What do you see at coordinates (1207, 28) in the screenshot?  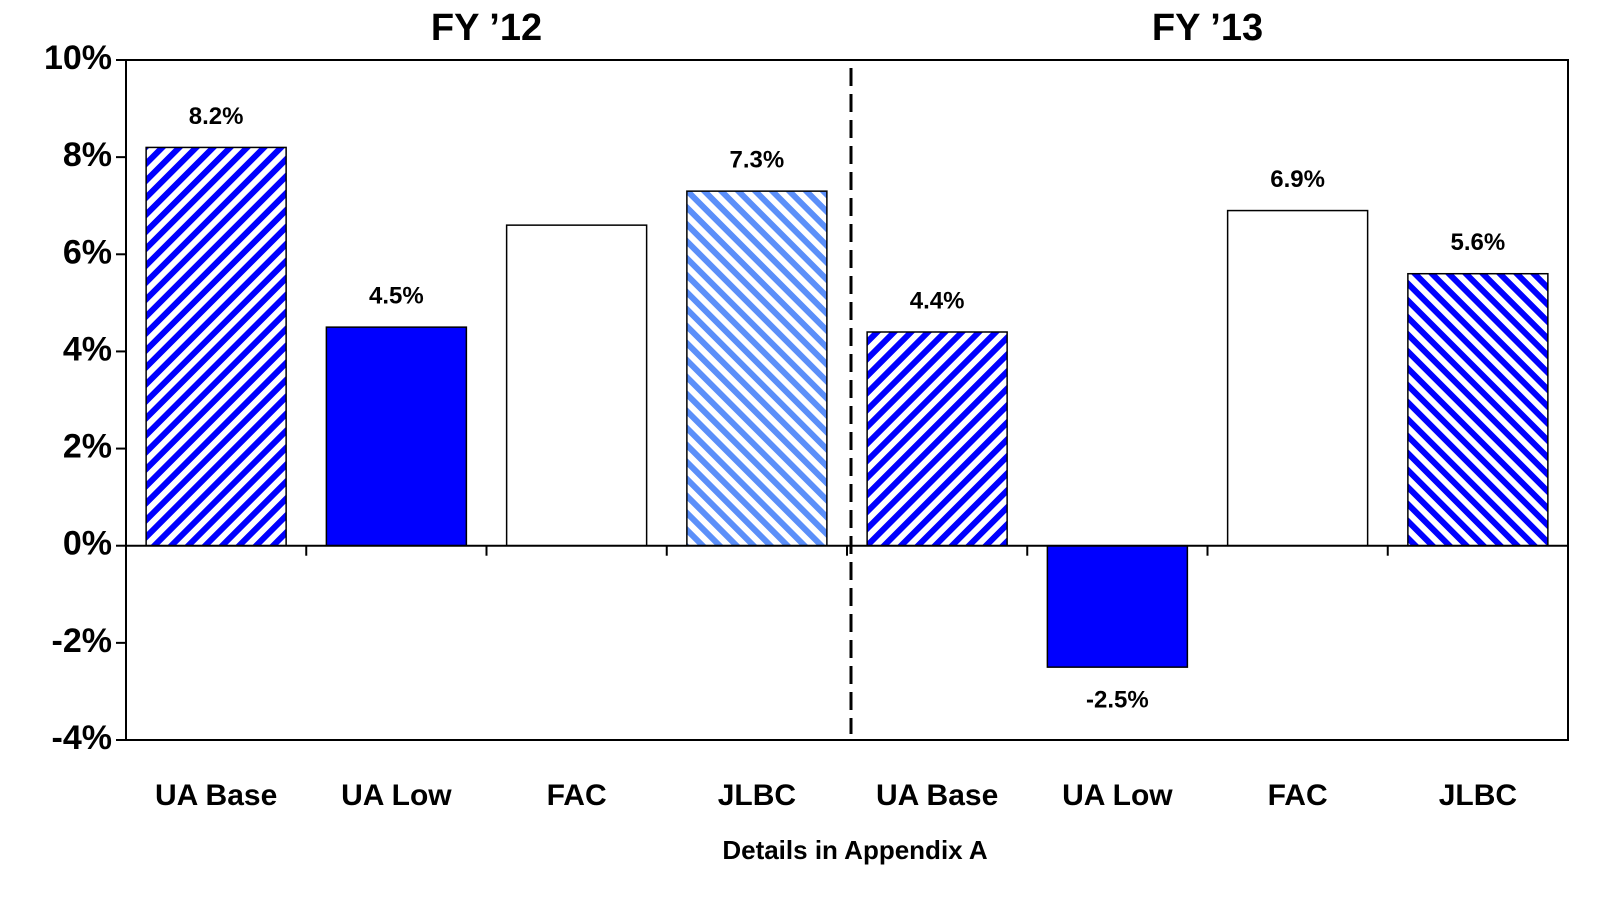 I see `group-label: FY ’13` at bounding box center [1207, 28].